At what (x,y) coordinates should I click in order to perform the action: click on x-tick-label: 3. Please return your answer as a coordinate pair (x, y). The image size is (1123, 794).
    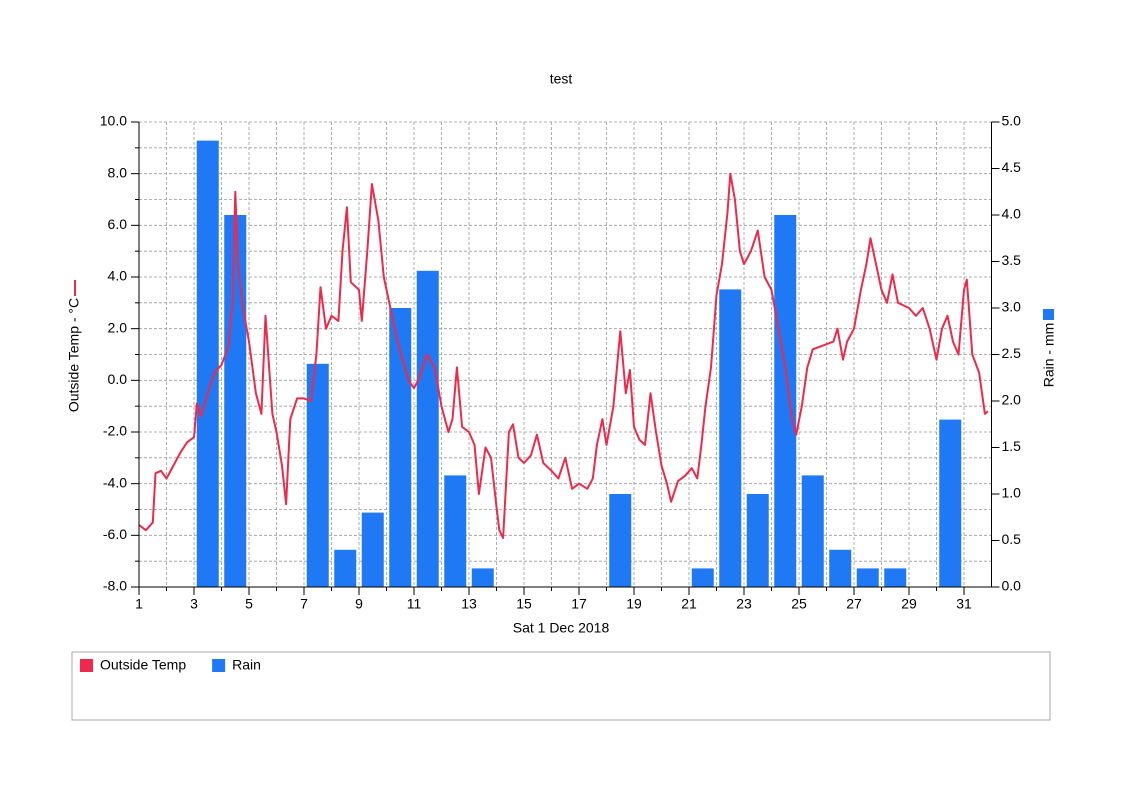
    Looking at the image, I should click on (194, 604).